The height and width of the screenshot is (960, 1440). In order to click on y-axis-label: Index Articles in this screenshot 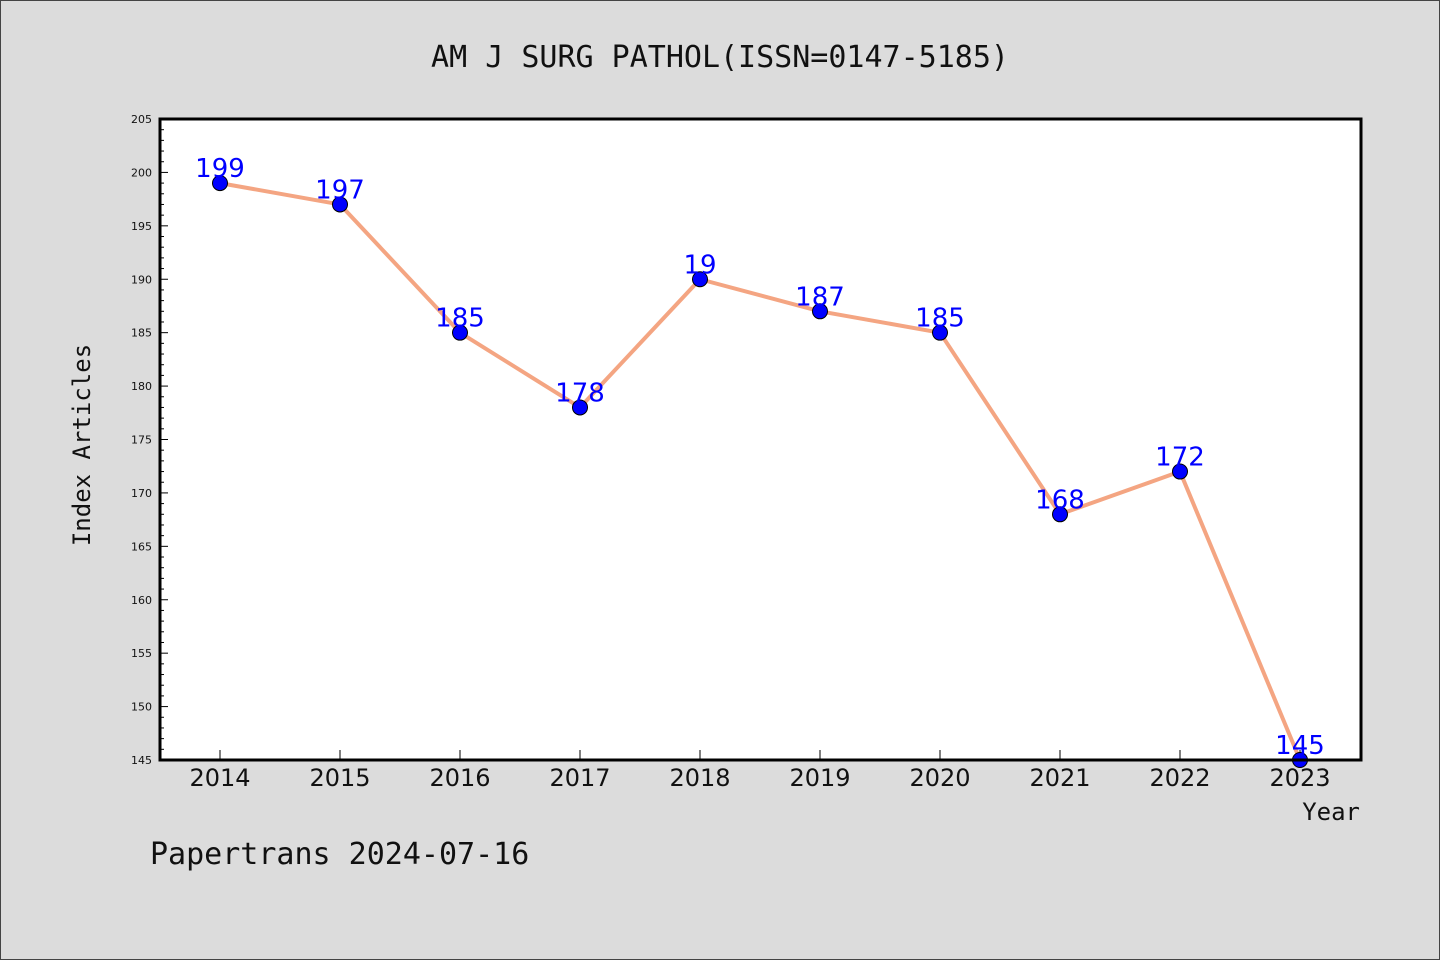, I will do `click(82, 445)`.